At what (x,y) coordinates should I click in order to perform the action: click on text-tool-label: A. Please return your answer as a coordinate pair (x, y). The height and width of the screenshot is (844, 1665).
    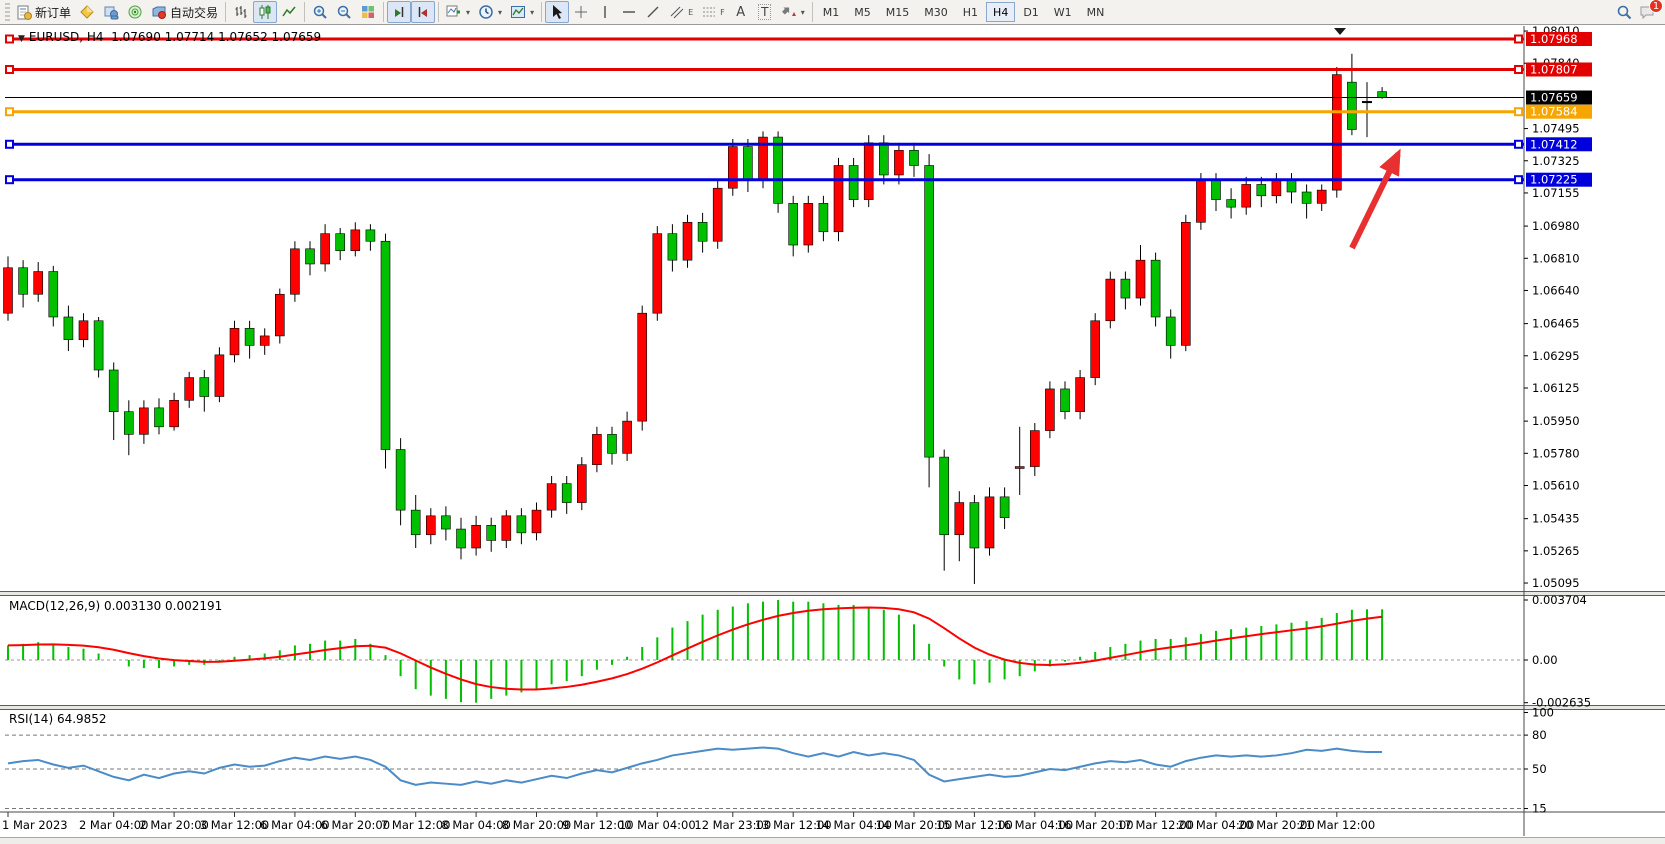
    Looking at the image, I should click on (741, 12).